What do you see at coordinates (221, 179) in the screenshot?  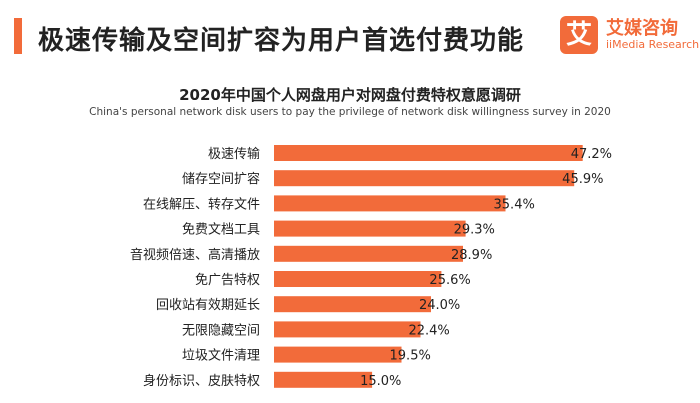 I see `category-label: 储存空间扩容` at bounding box center [221, 179].